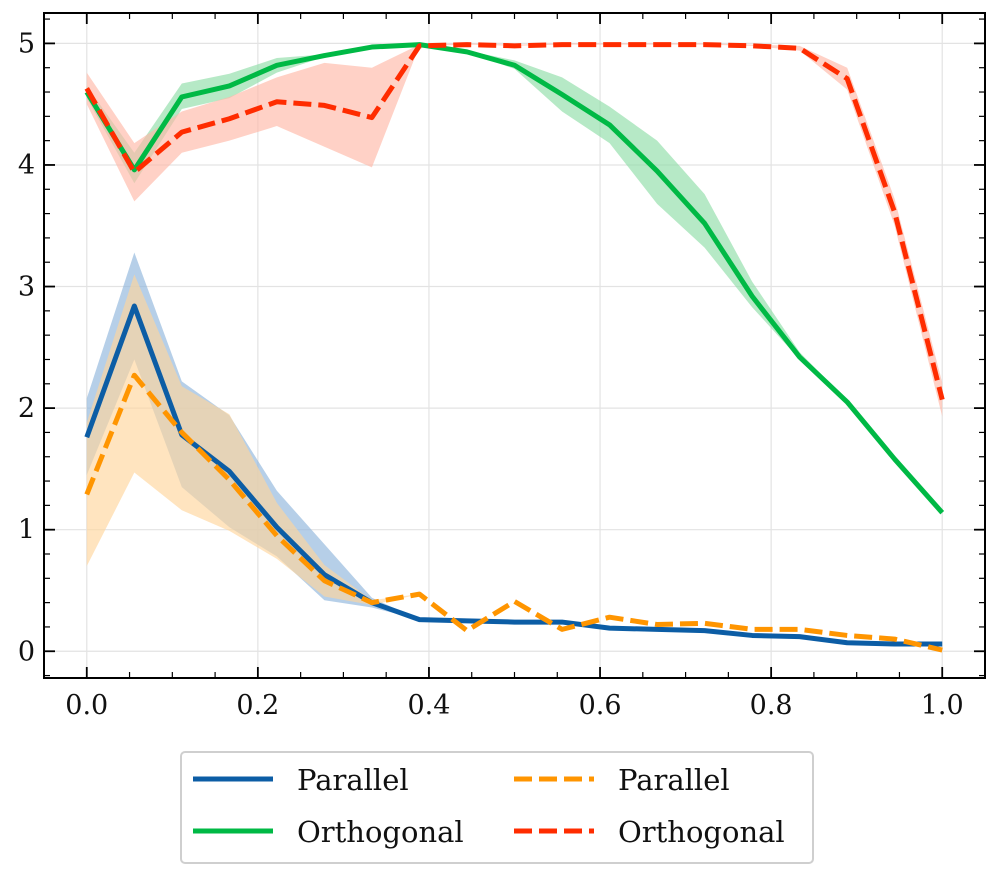 The image size is (998, 879). What do you see at coordinates (26, 651) in the screenshot?
I see `y-tick-label: 0` at bounding box center [26, 651].